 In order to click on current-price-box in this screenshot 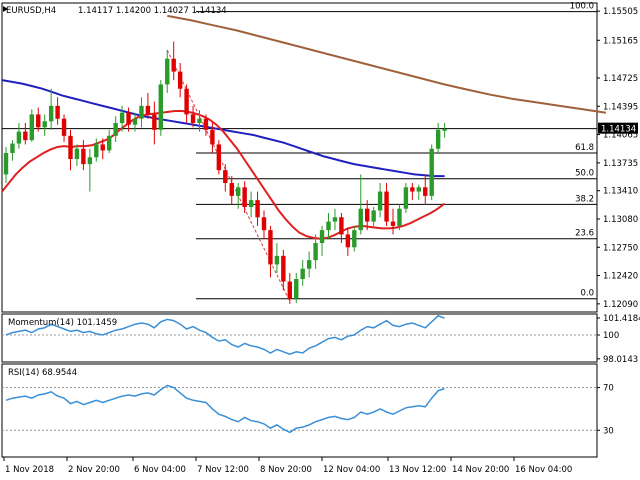, I will do `click(618, 128)`.